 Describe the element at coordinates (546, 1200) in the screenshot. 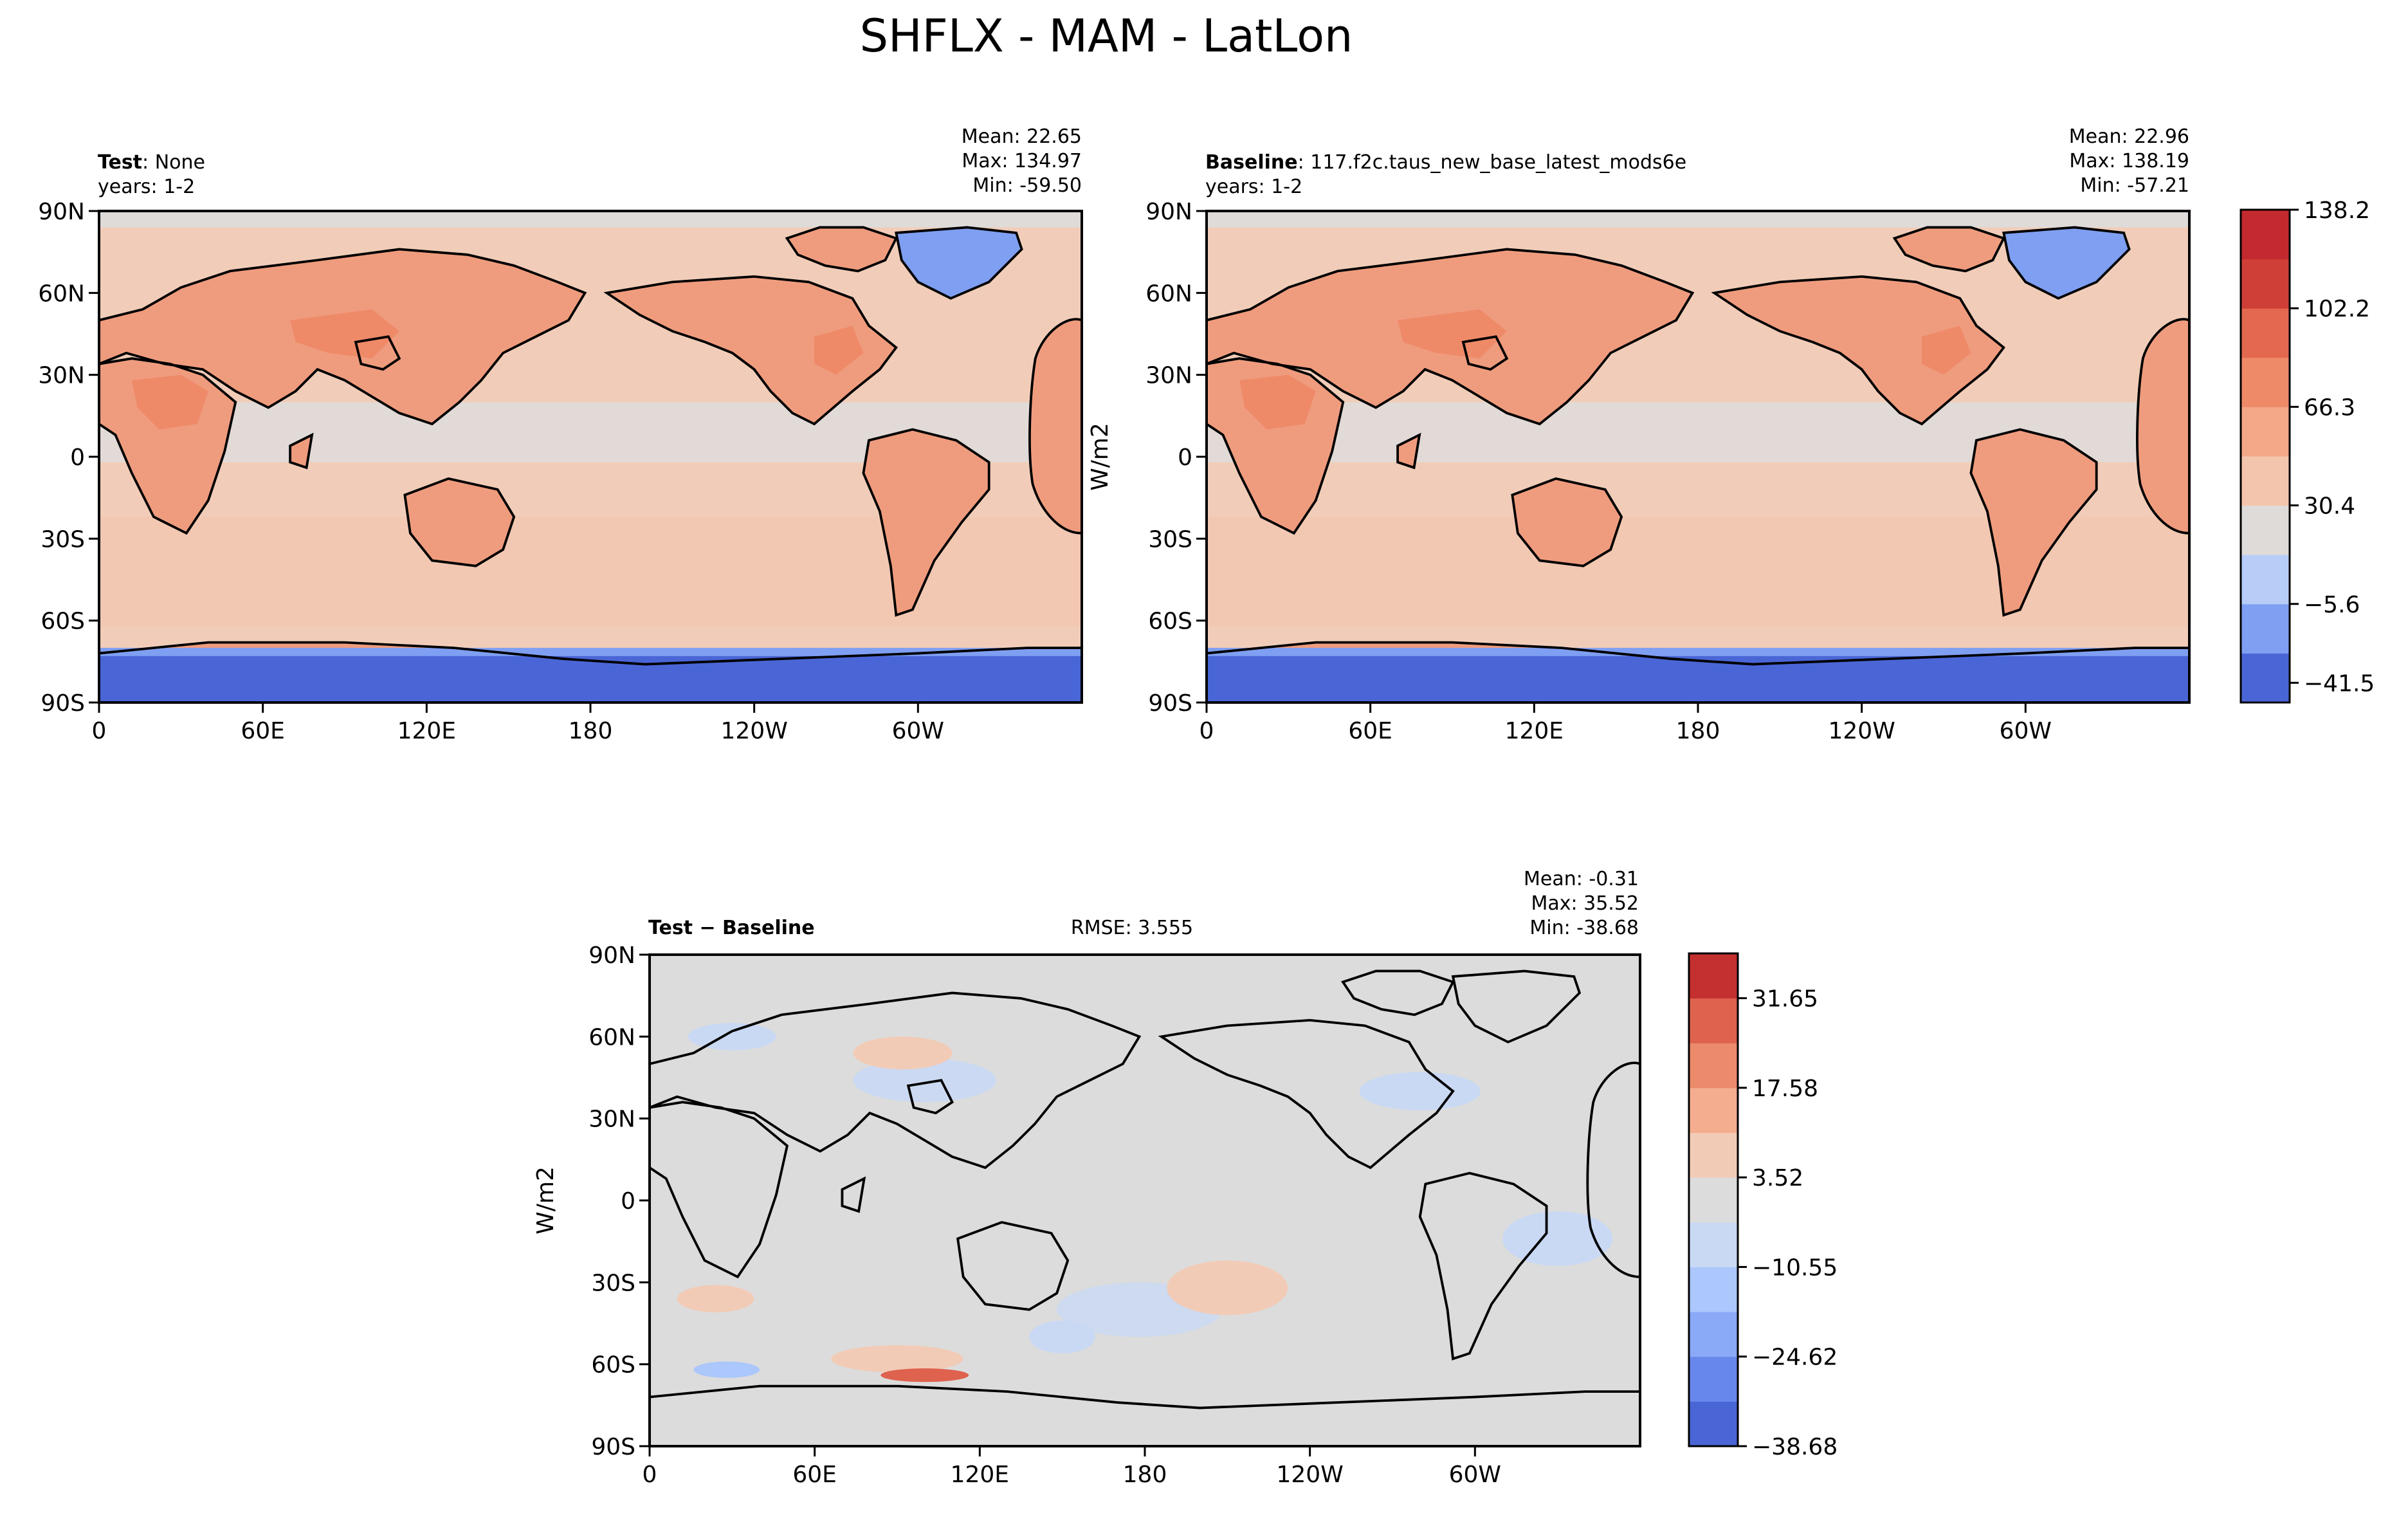

I see `diff-colorbar-label: W/m2` at that location.